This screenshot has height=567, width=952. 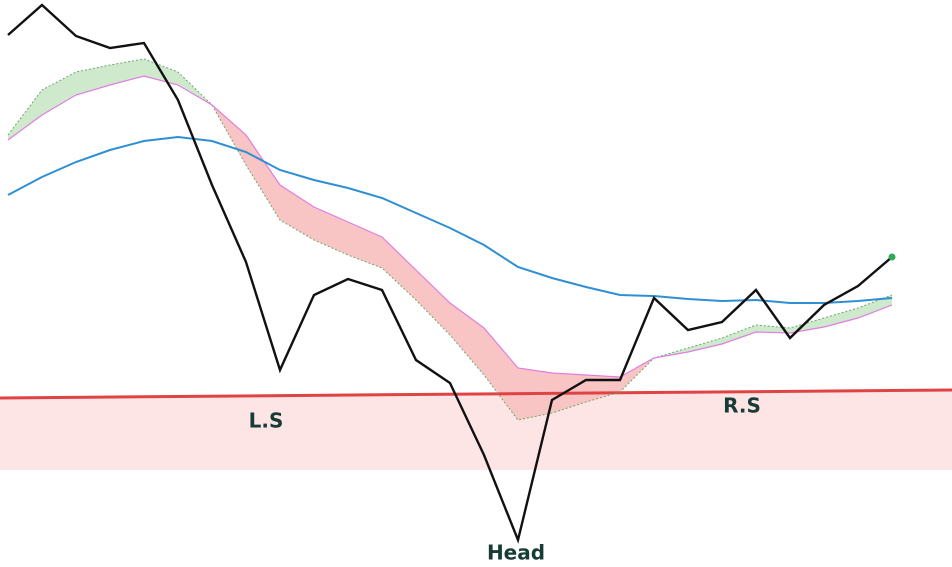 I want to click on support-zone, so click(x=476, y=430).